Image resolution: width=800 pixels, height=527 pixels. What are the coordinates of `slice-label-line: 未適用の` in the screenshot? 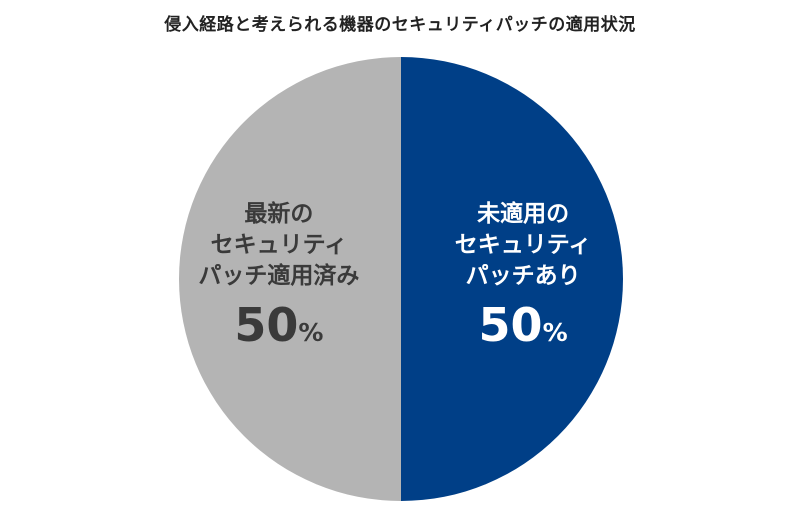 It's located at (523, 213).